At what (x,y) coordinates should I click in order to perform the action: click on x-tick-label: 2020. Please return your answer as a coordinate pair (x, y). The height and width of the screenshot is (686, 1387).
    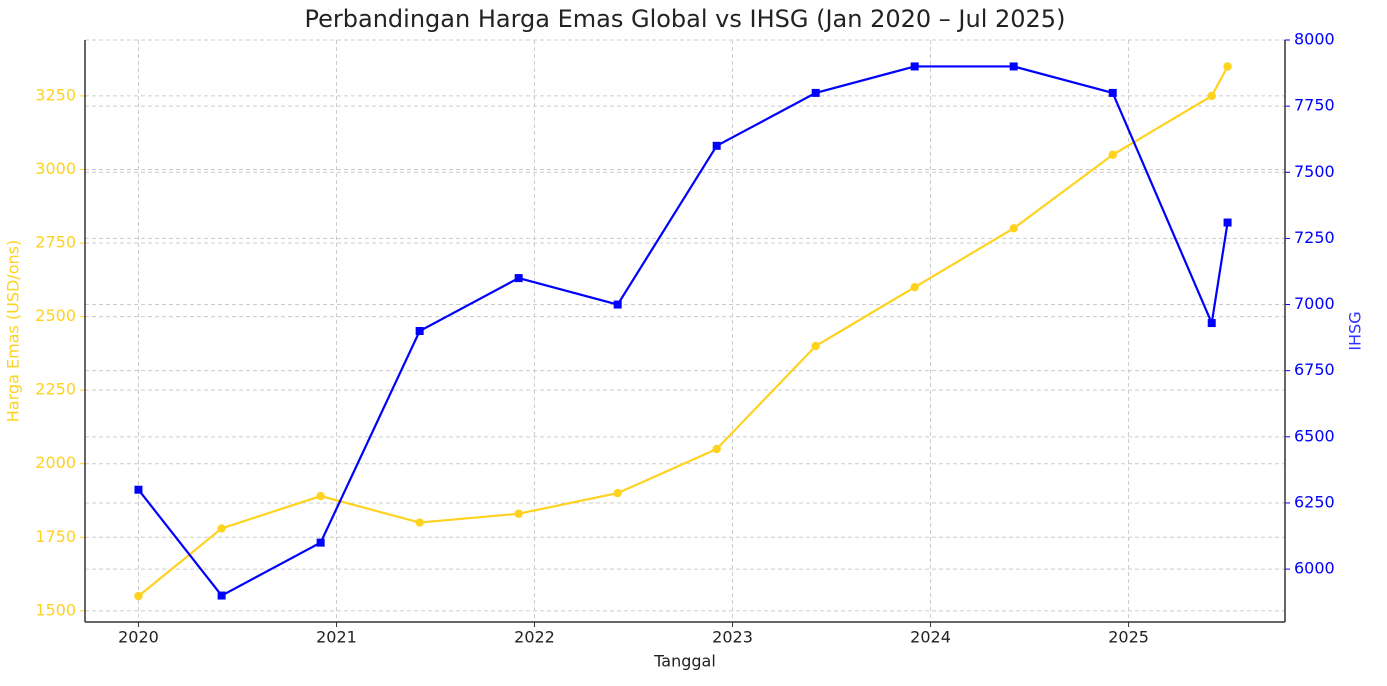
    Looking at the image, I should click on (138, 637).